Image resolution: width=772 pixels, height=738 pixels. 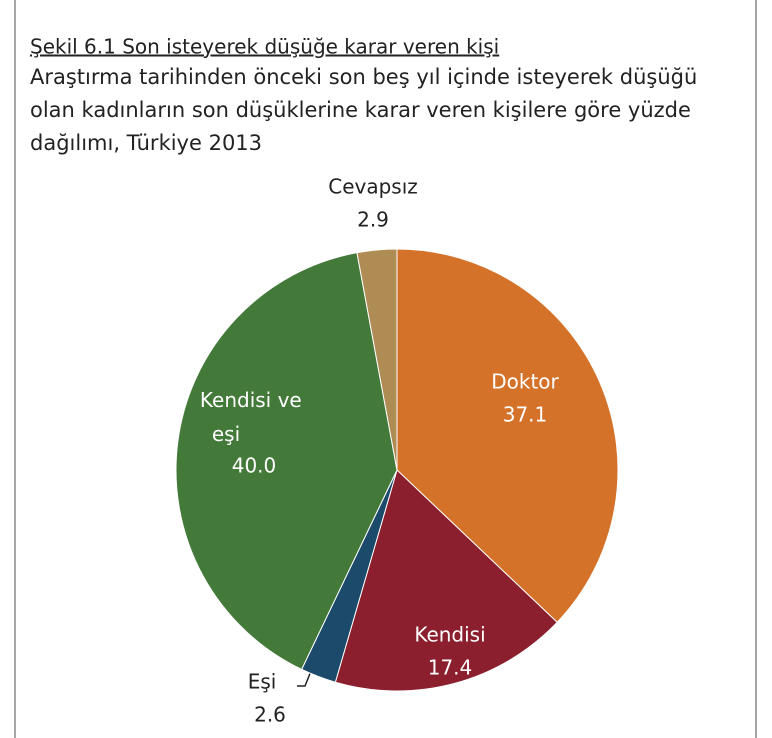 I want to click on subtitle-line: dağılımı, Türkiye 2013, so click(x=146, y=143).